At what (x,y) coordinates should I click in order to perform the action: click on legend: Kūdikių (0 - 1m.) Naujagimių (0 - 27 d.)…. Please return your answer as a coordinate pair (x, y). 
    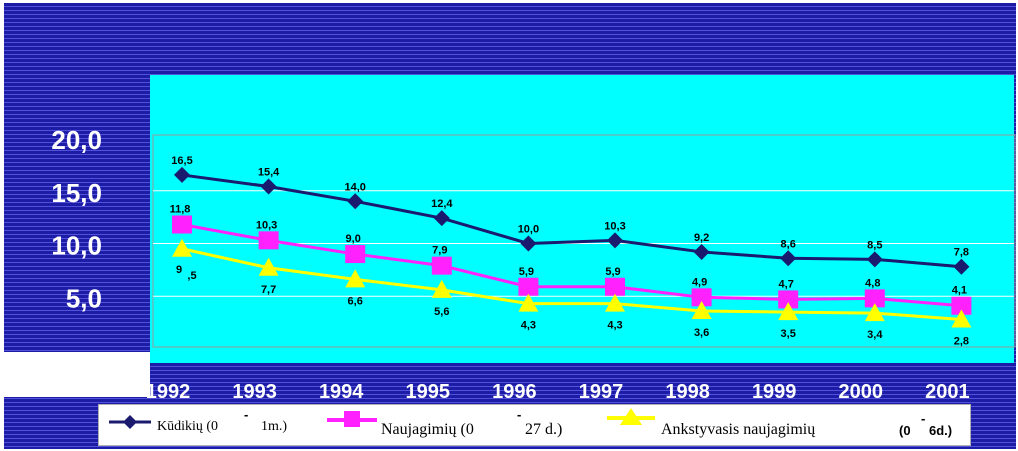
    Looking at the image, I should click on (534, 425).